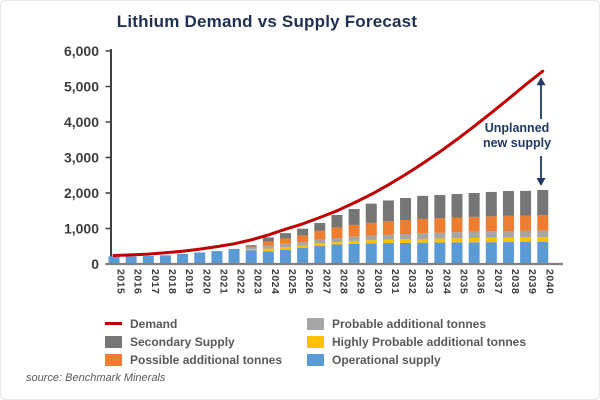 This screenshot has height=400, width=600. Describe the element at coordinates (498, 281) in the screenshot. I see `x-tick-label: 2037` at that location.